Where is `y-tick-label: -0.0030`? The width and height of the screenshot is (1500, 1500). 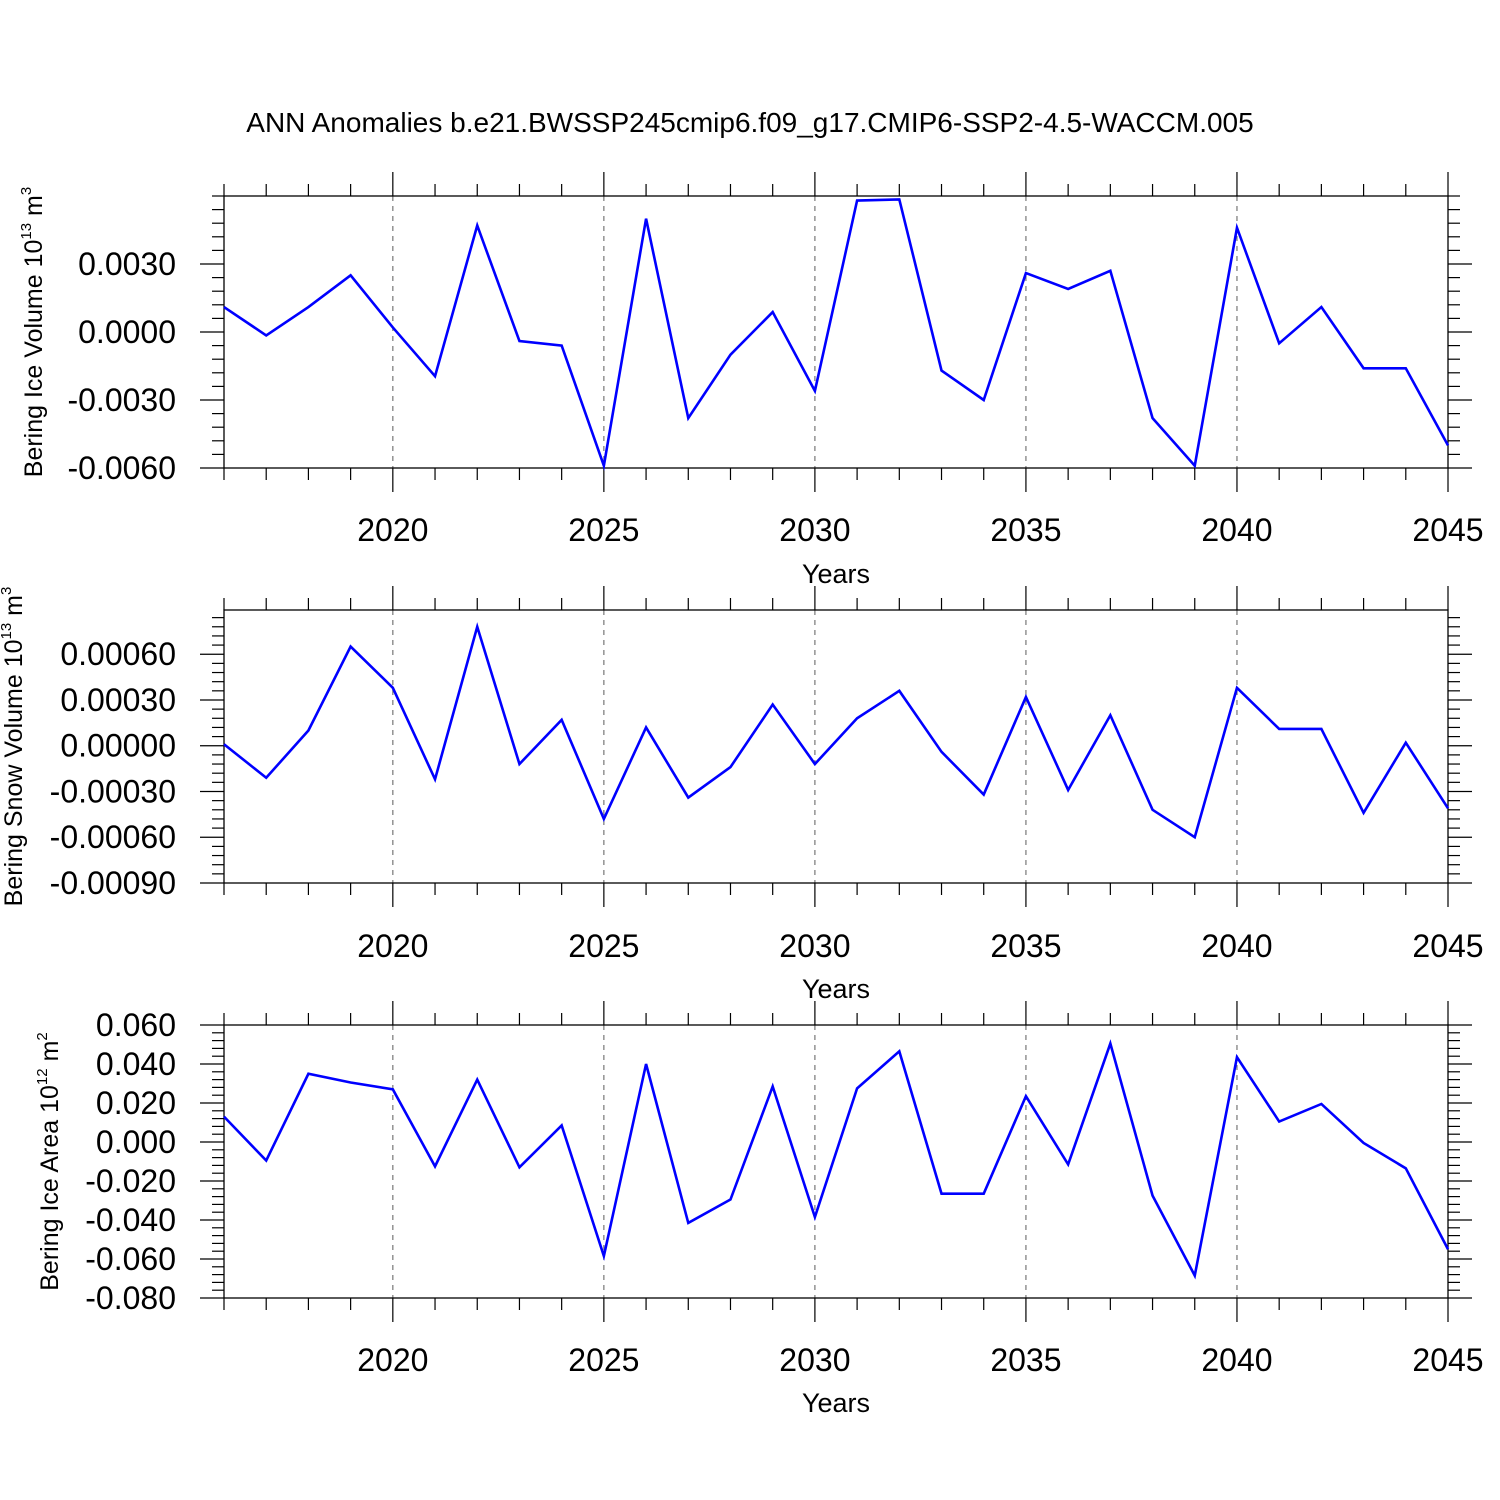
y-tick-label: -0.0030 is located at coordinates (121, 400).